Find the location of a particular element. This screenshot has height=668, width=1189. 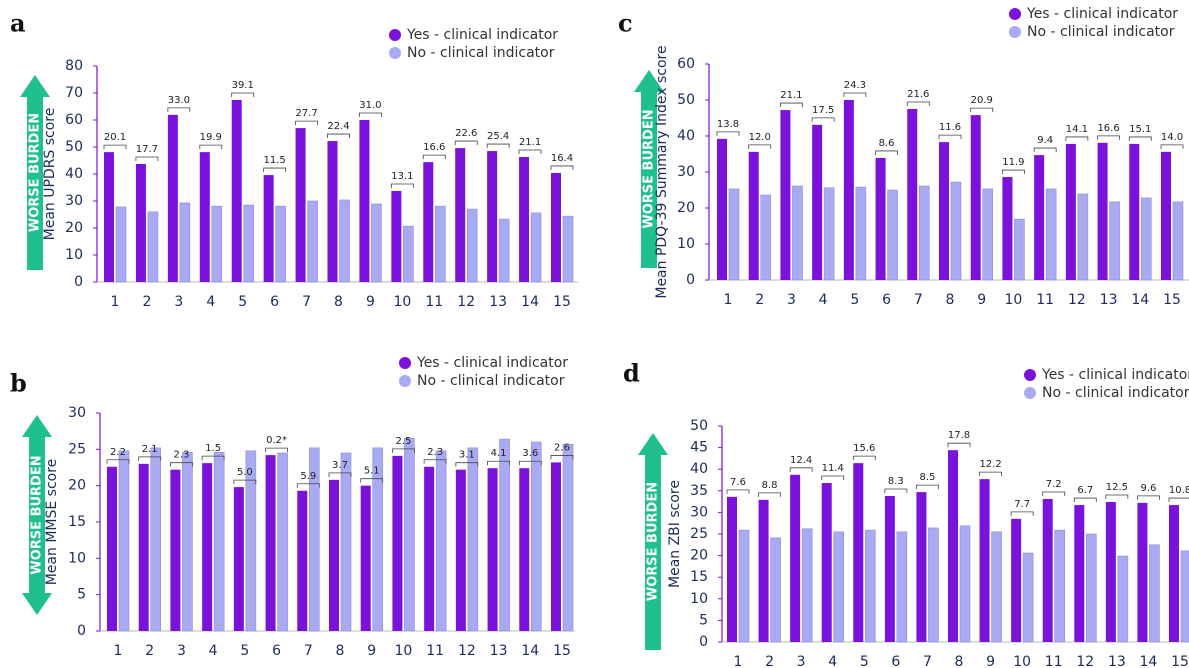

y-tick-label: 35 is located at coordinates (699, 491).